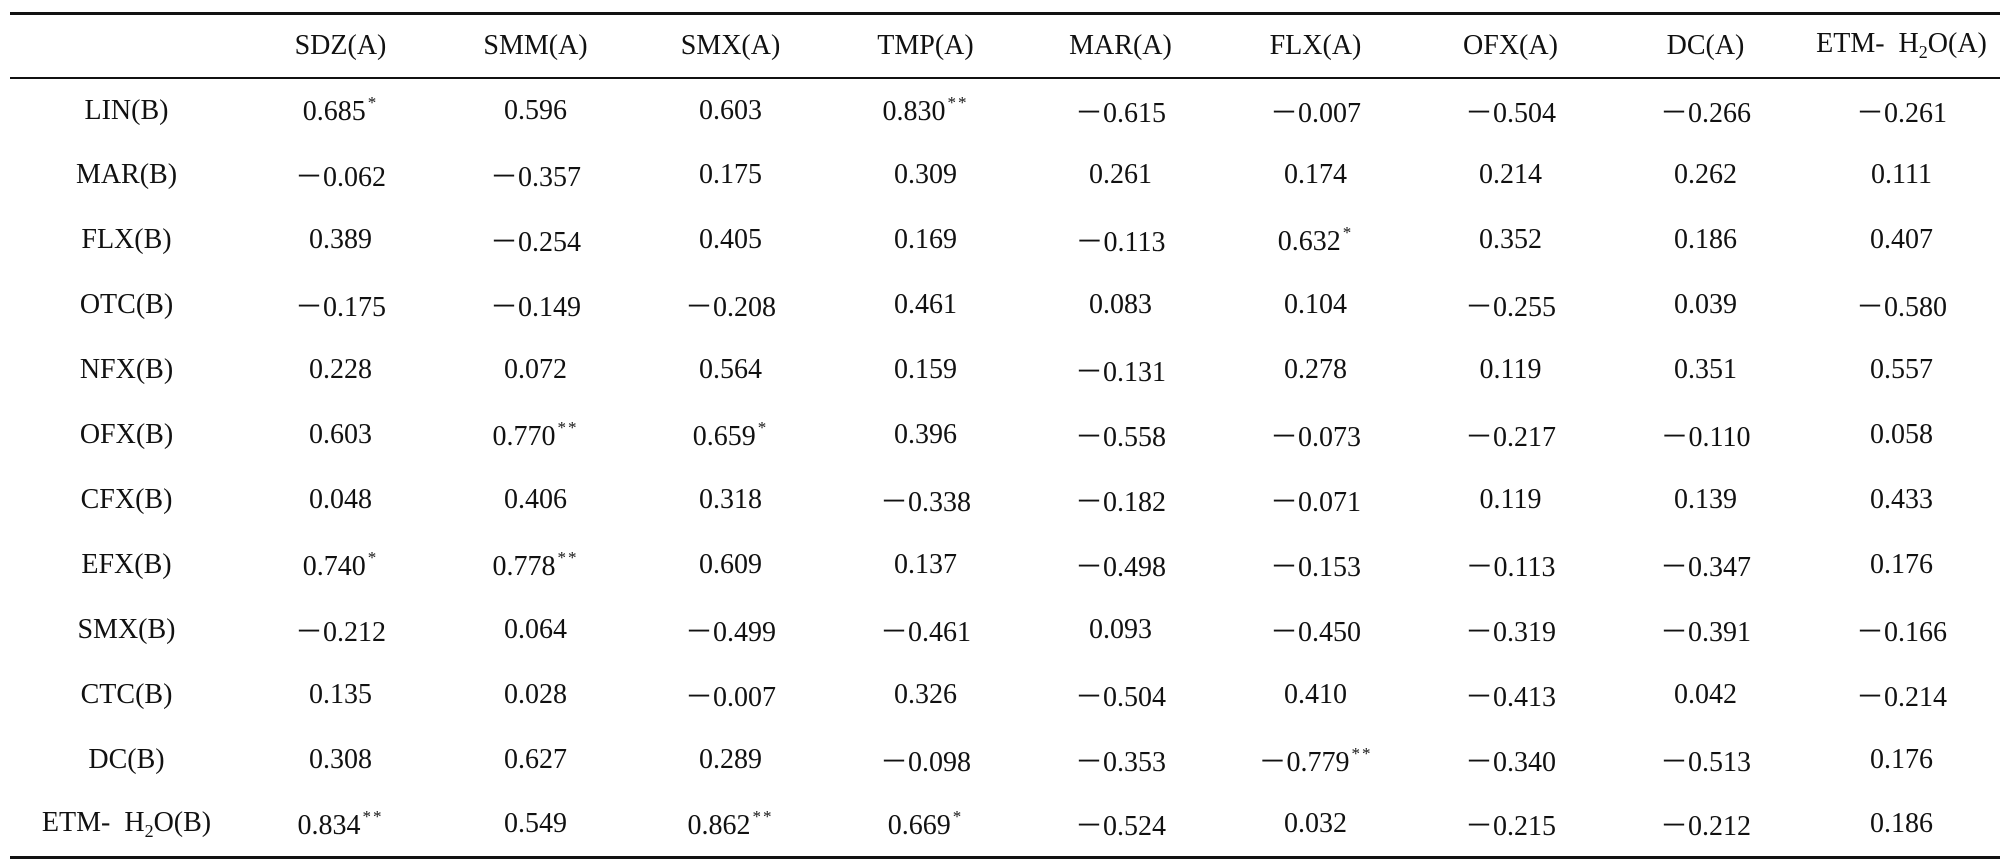  What do you see at coordinates (730, 370) in the screenshot?
I see `table-cell: 0.564` at bounding box center [730, 370].